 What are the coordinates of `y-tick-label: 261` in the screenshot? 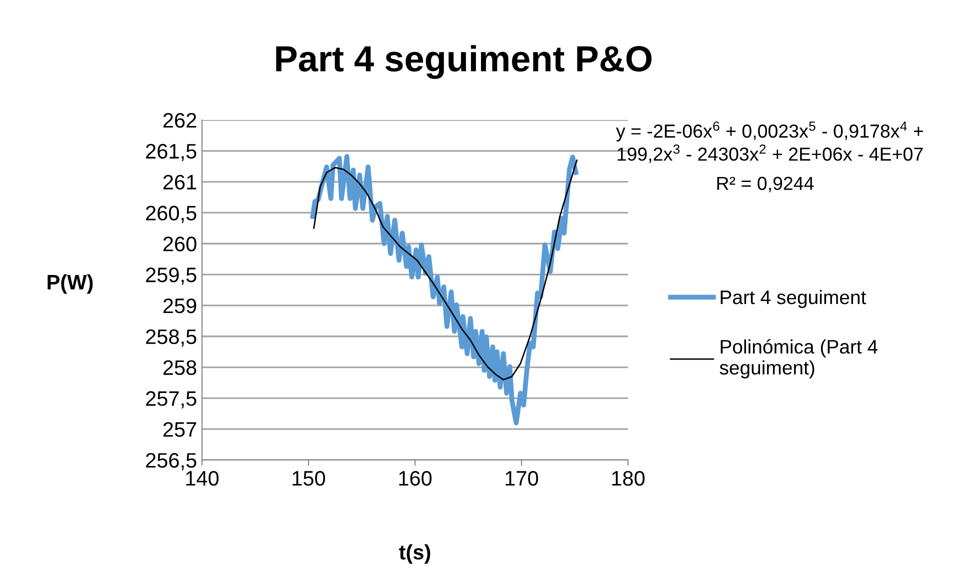 It's located at (179, 182).